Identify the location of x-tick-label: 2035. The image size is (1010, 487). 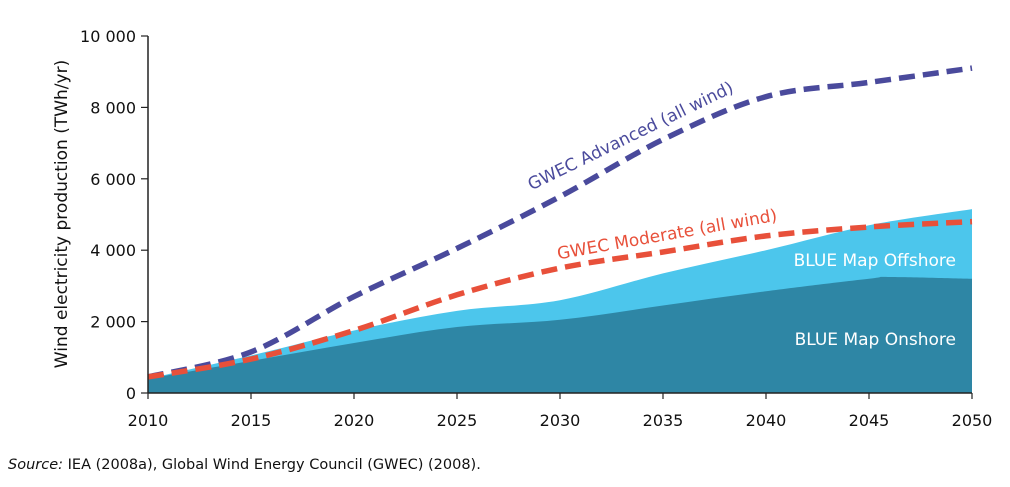
(663, 420).